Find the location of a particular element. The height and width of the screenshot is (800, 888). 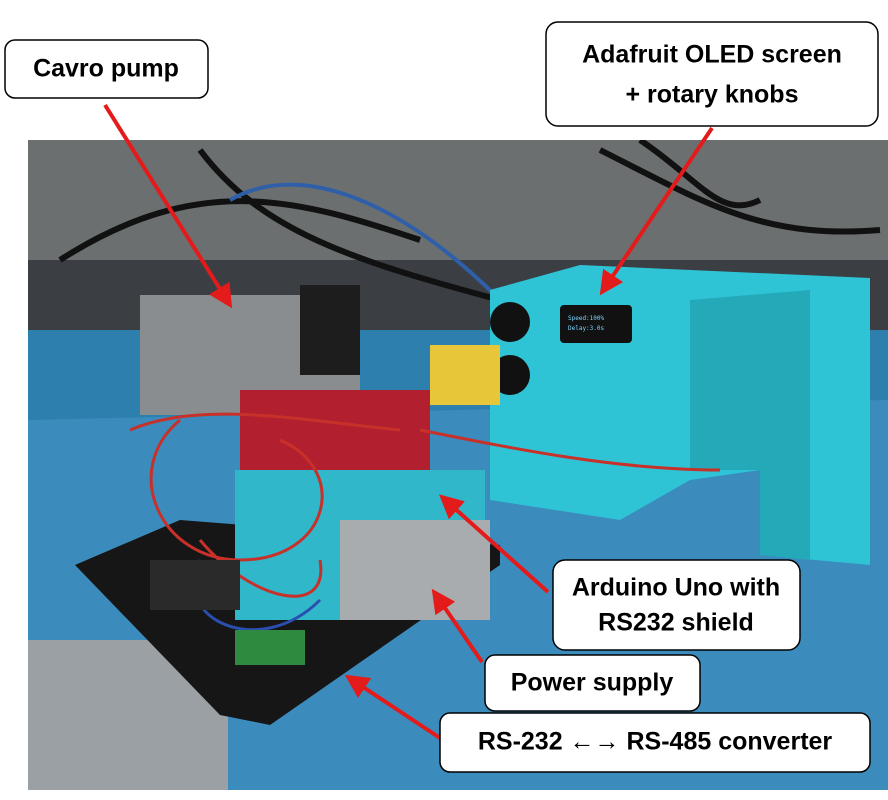

callout-label: Cavro pump is located at coordinates (106, 69).